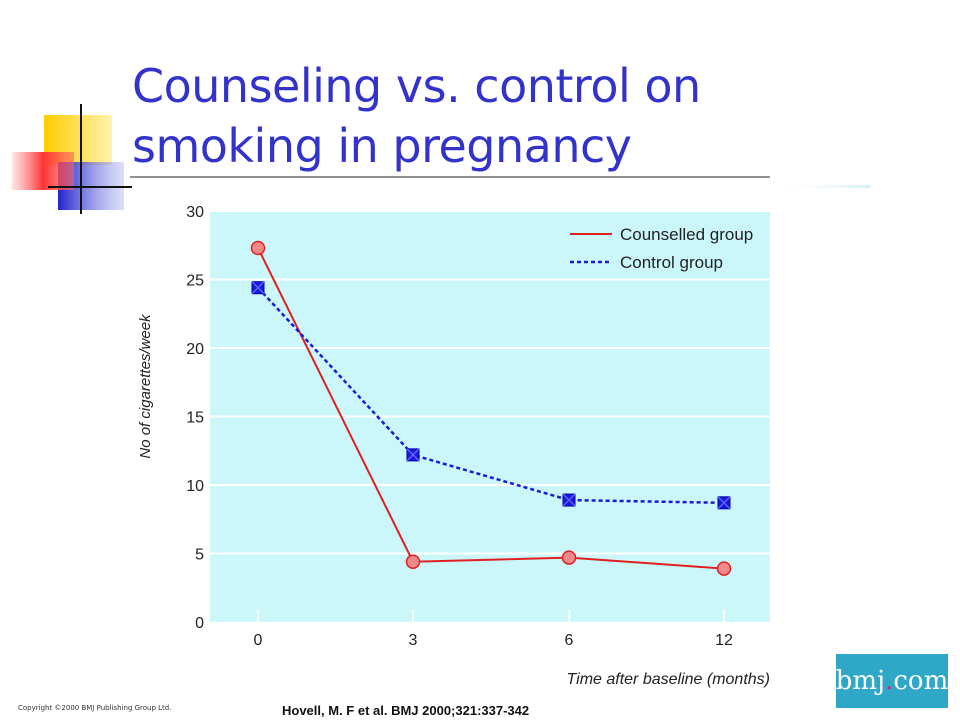  Describe the element at coordinates (195, 281) in the screenshot. I see `y-tick-label: 25` at that location.